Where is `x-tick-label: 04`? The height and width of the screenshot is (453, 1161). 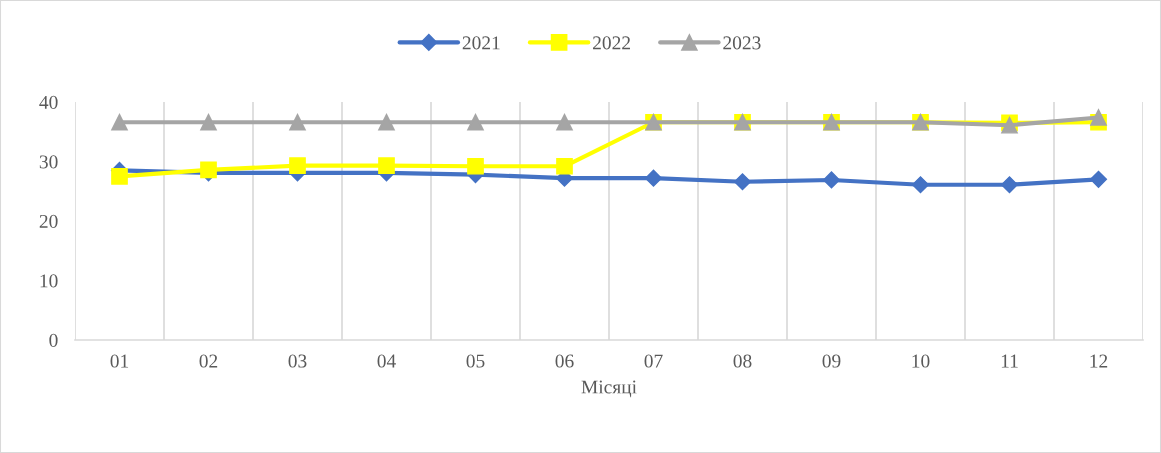
x-tick-label: 04 is located at coordinates (386, 361).